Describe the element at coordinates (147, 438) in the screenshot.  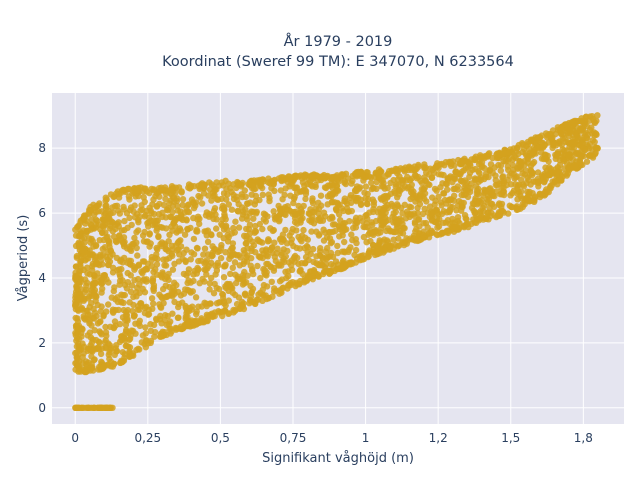
I see `x-tick-label: 0,25` at that location.